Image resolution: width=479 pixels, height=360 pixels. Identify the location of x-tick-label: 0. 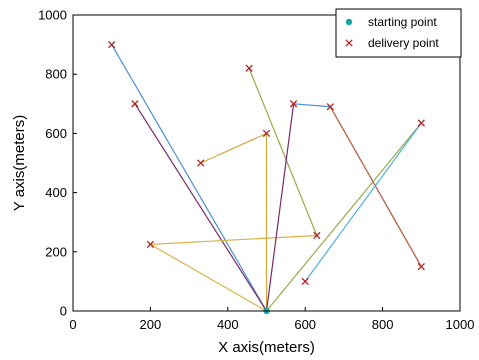
(72, 324).